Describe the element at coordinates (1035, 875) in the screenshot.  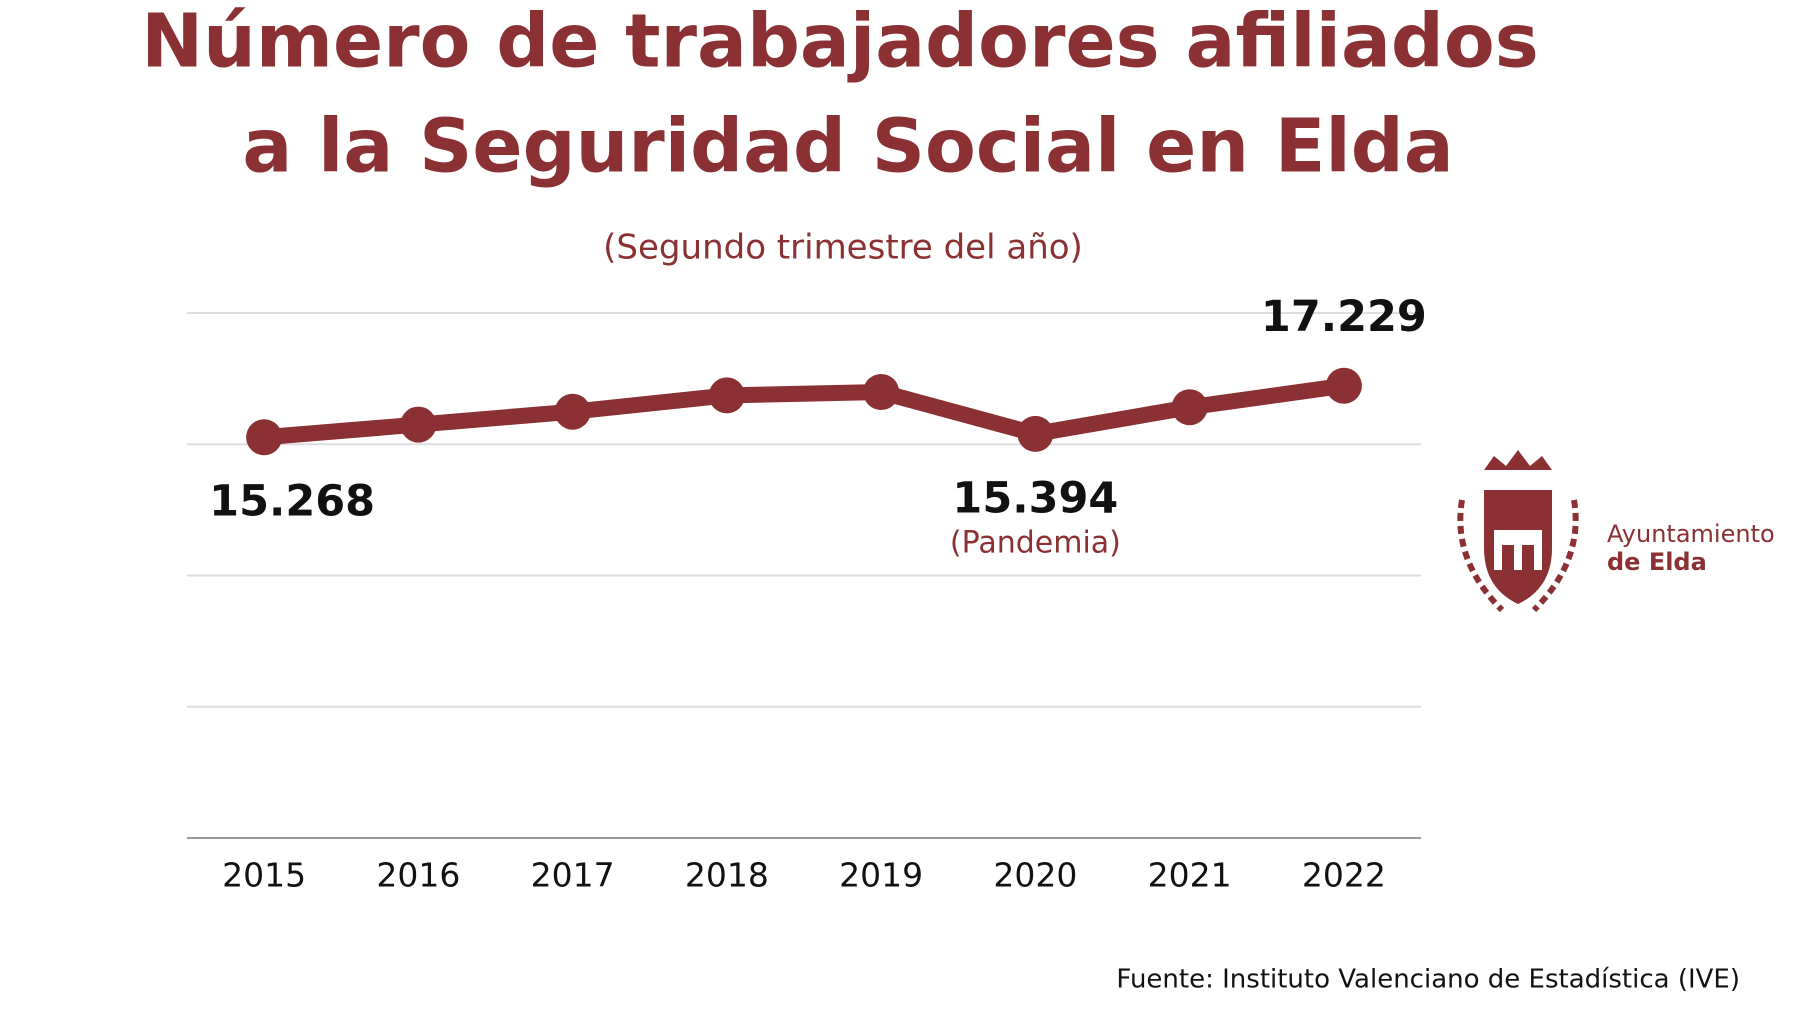
I see `x-tick-label: 2020` at that location.